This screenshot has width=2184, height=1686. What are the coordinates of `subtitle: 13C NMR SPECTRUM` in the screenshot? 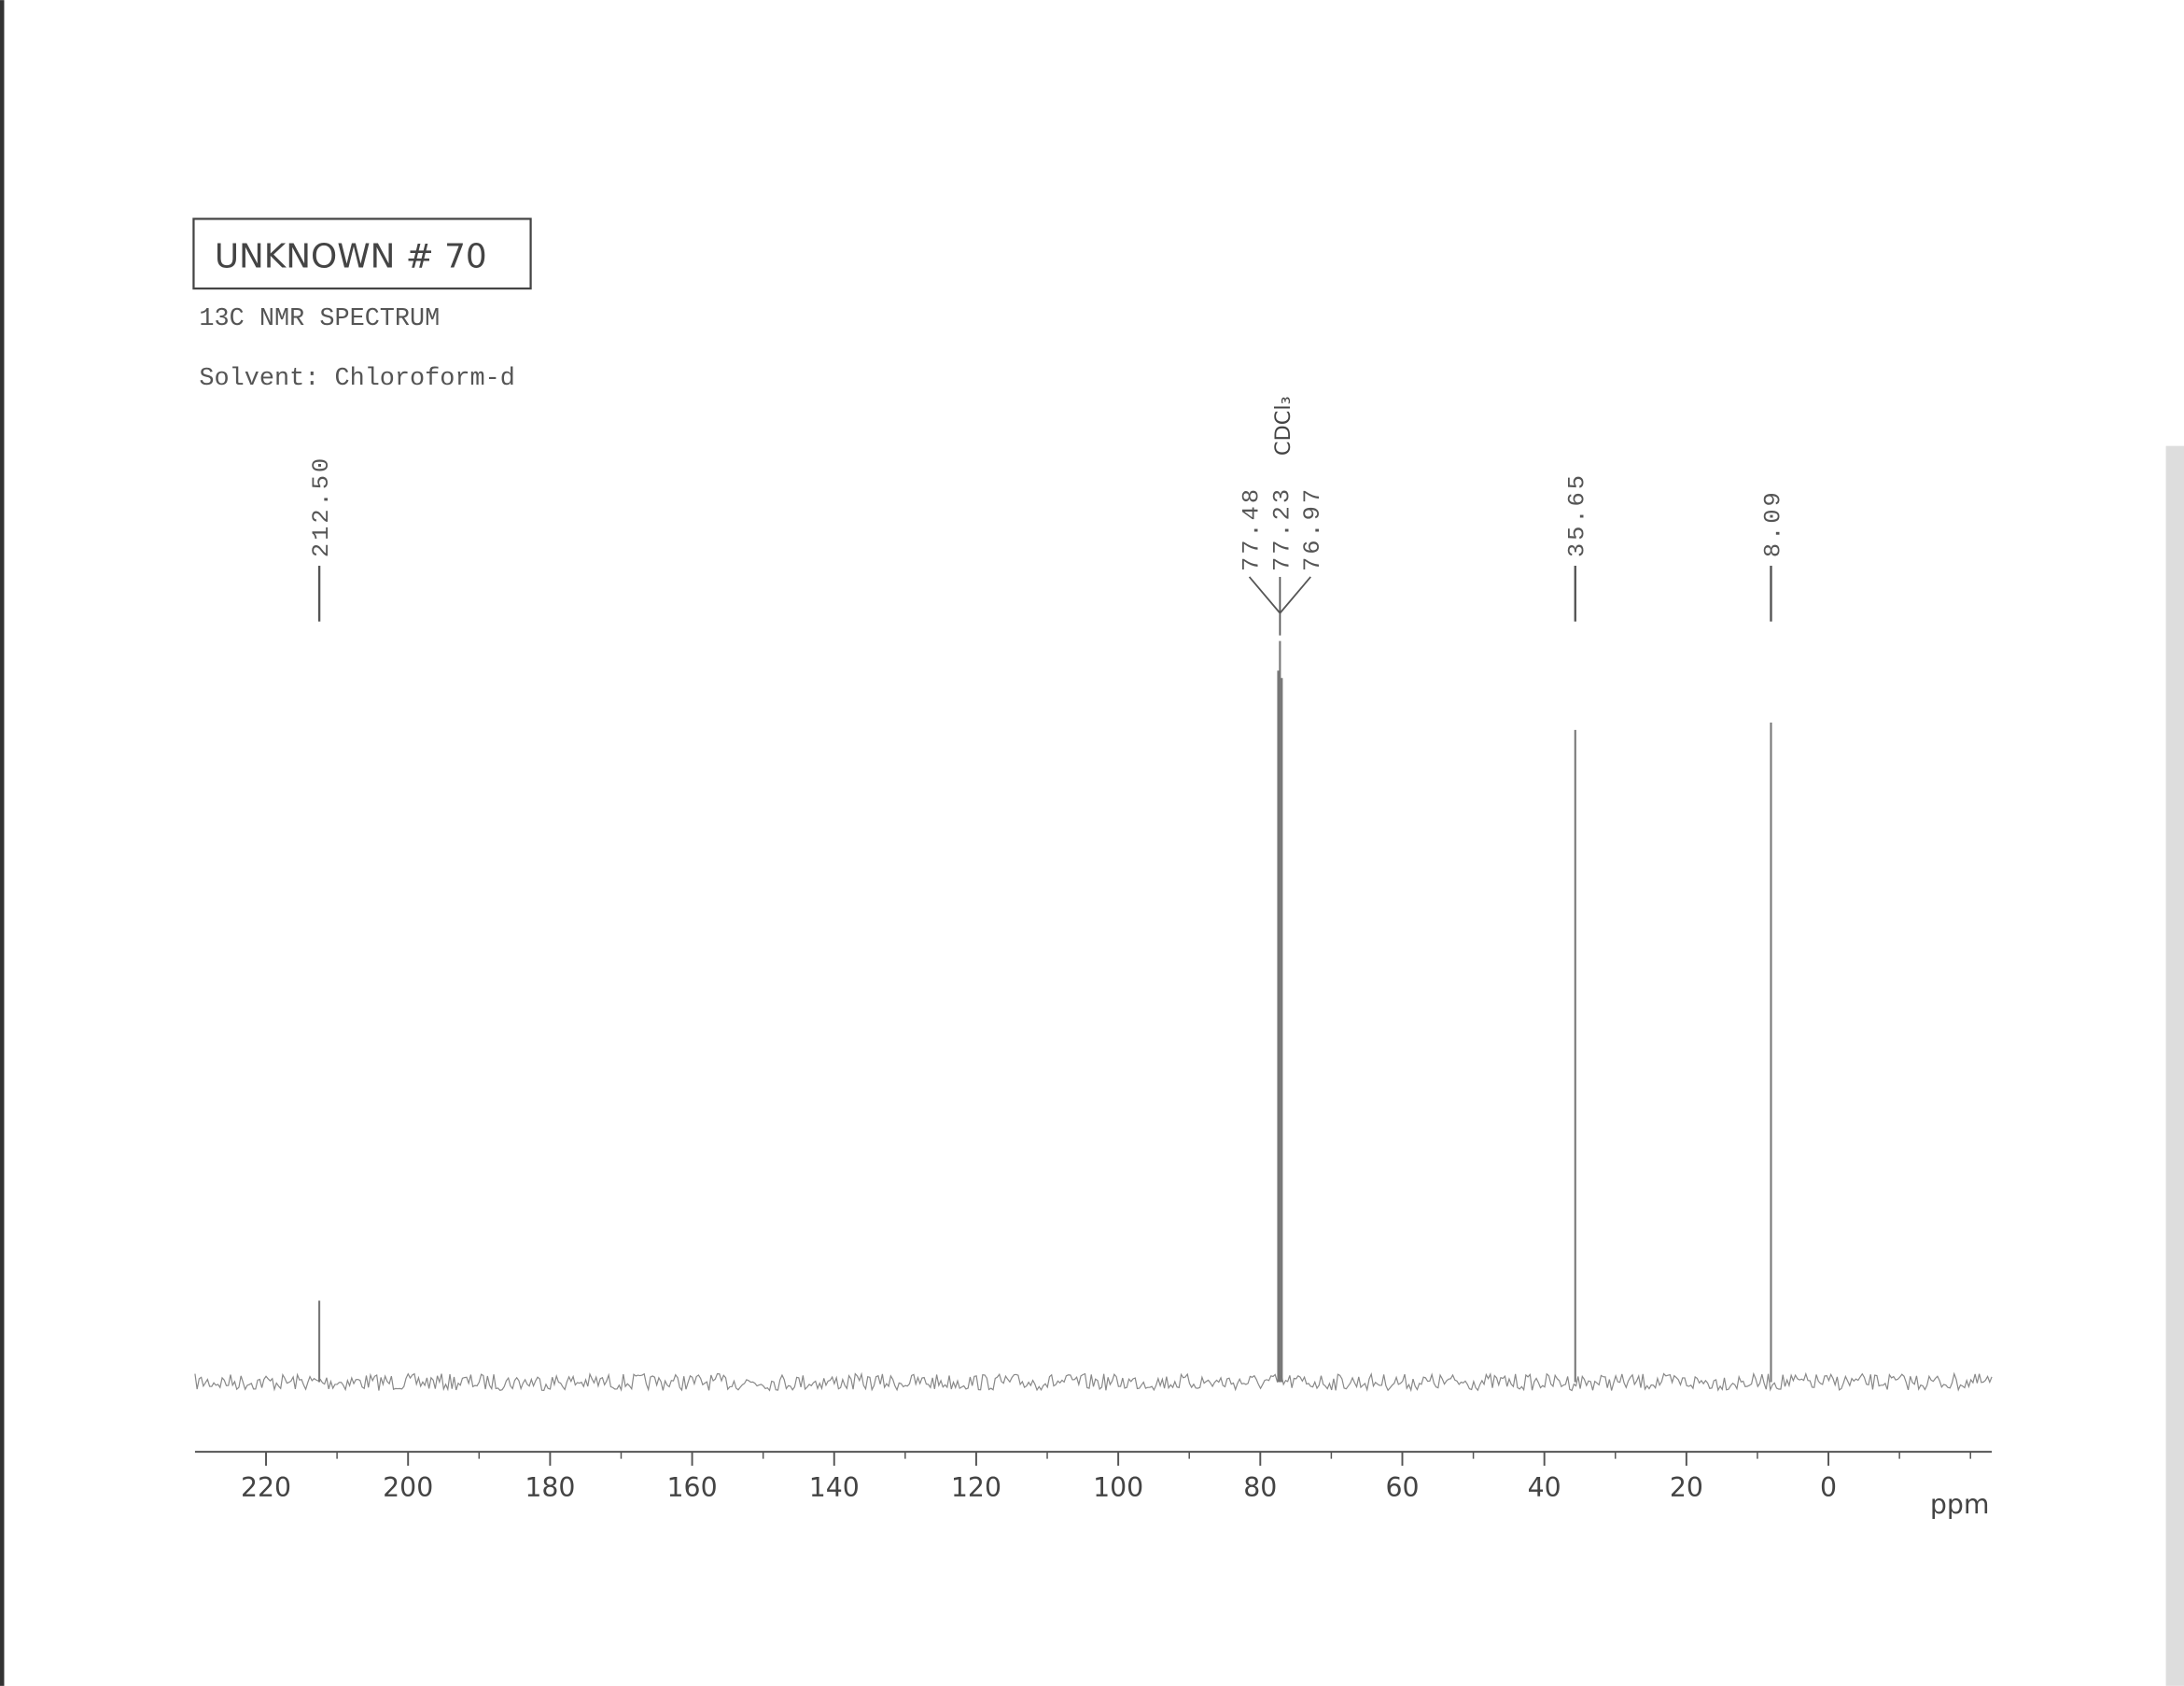 It's located at (319, 319).